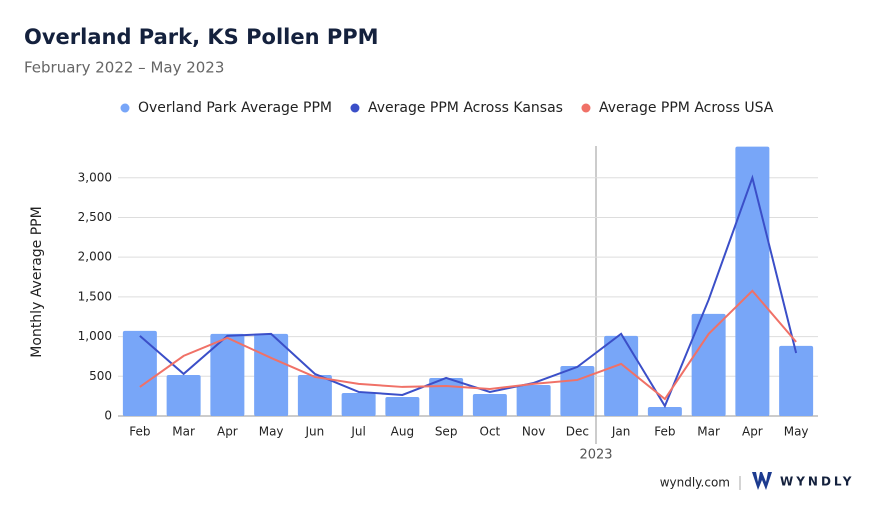 The image size is (880, 510). What do you see at coordinates (108, 416) in the screenshot?
I see `y-tick-label: 0` at bounding box center [108, 416].